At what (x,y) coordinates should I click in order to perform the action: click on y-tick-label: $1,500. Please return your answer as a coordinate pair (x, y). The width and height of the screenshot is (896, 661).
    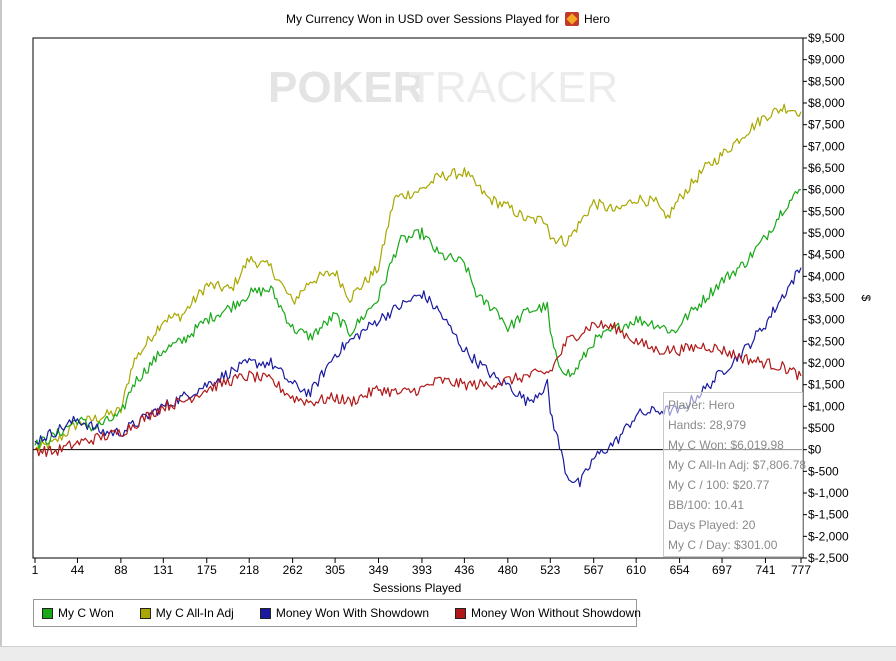
    Looking at the image, I should click on (826, 385).